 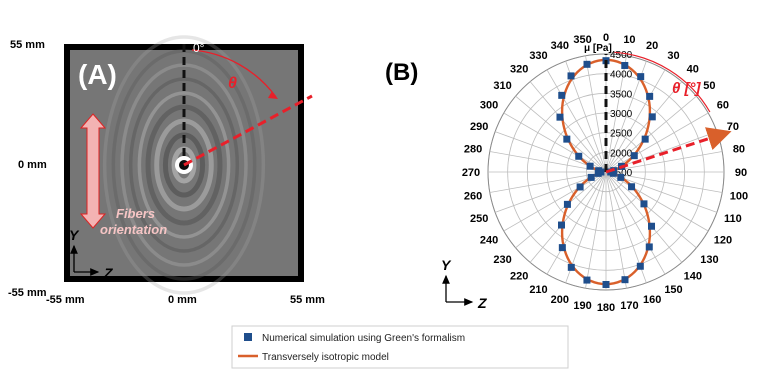 I want to click on tick-y-bottom: -55 mm, so click(x=27, y=293).